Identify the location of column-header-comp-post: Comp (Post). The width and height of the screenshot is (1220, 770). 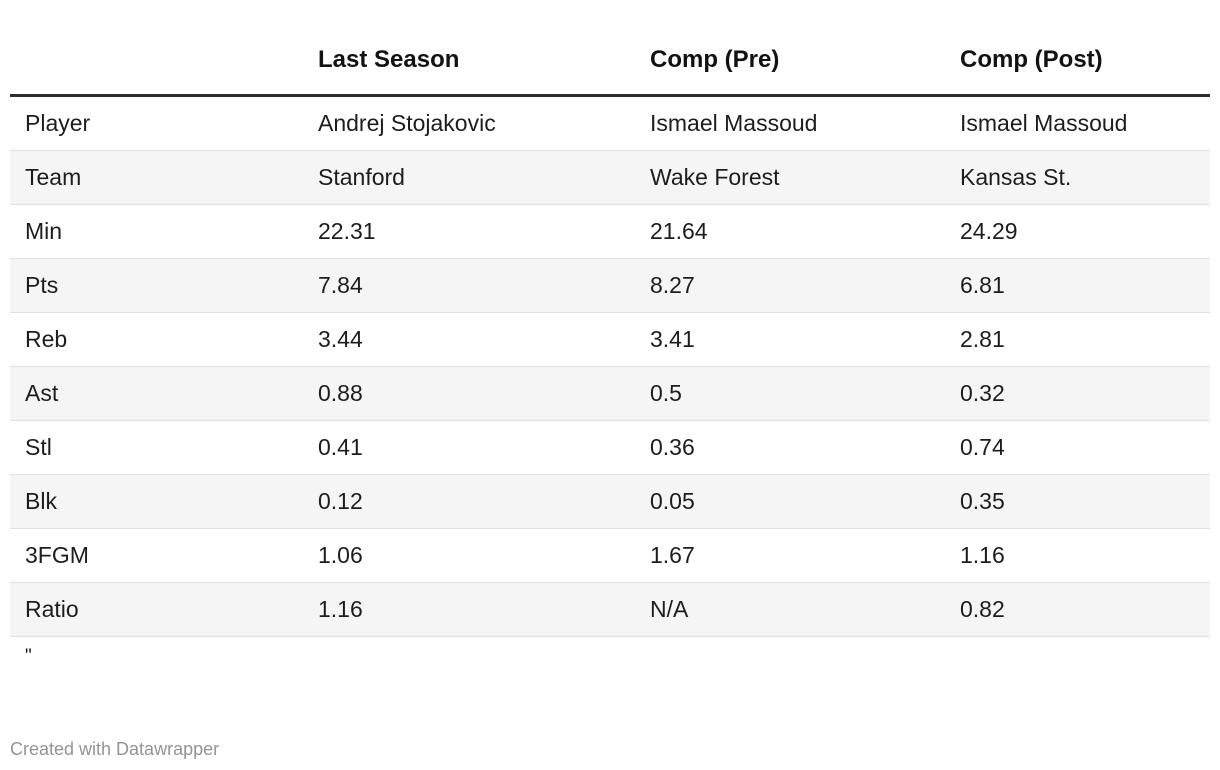
(1080, 48).